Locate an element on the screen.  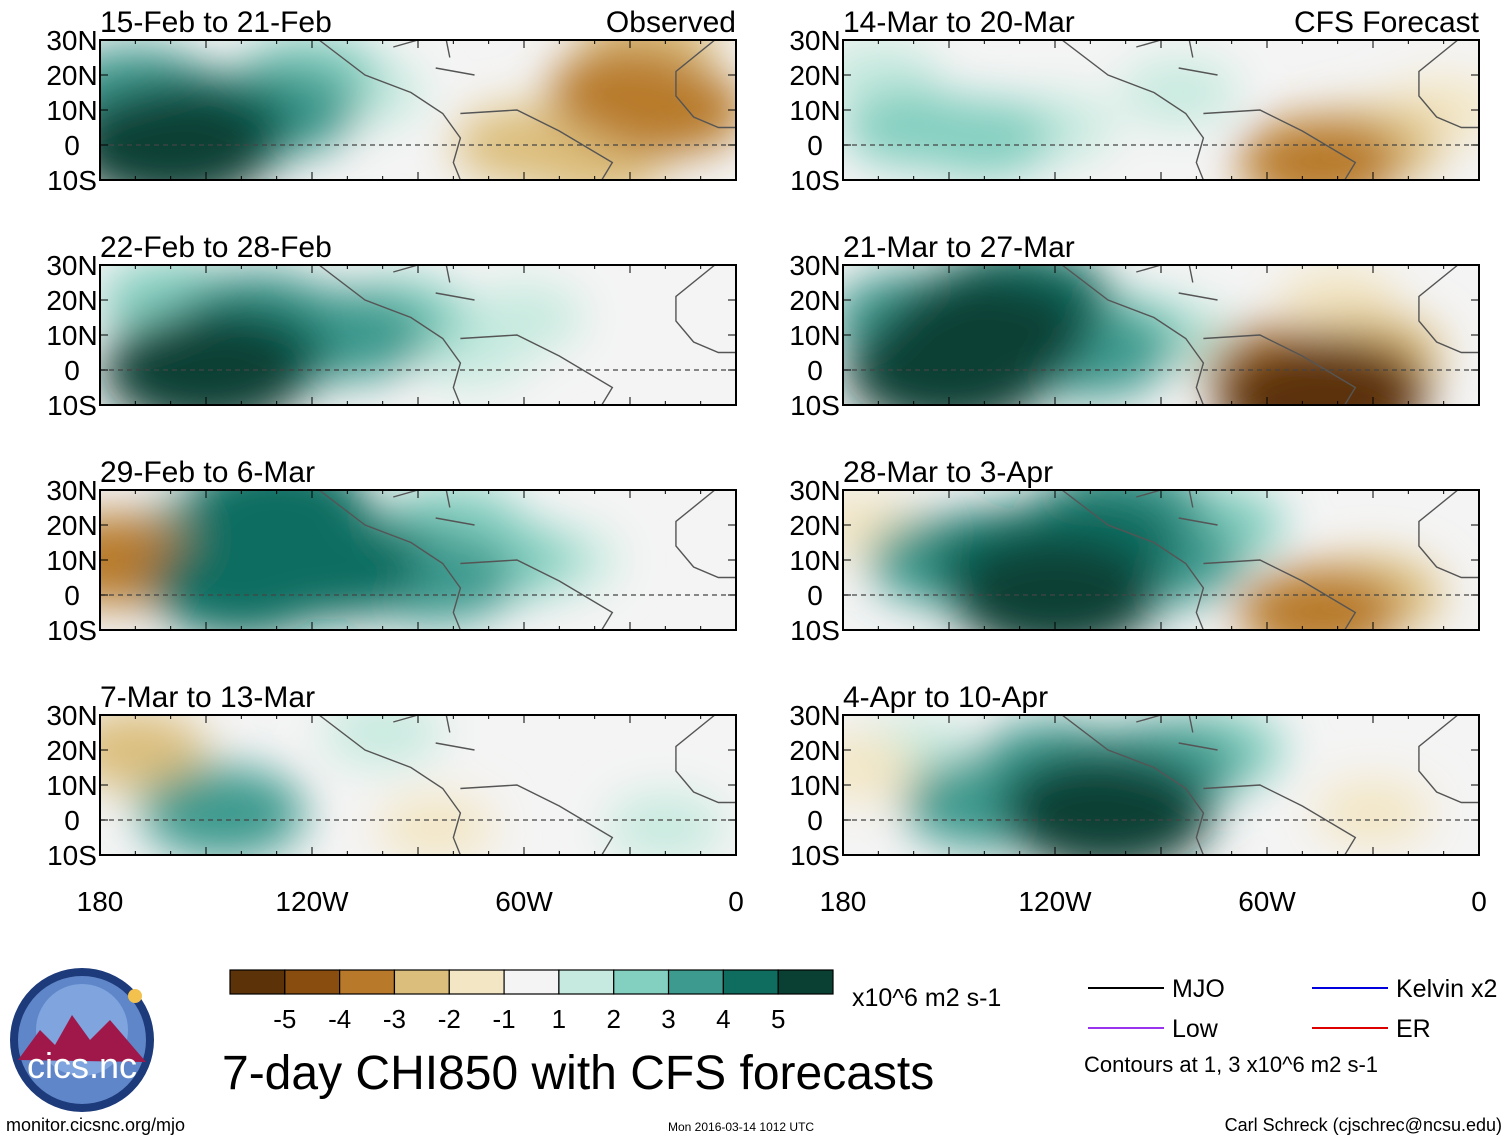
cics-logo: cics.nc is located at coordinates (82, 1040).